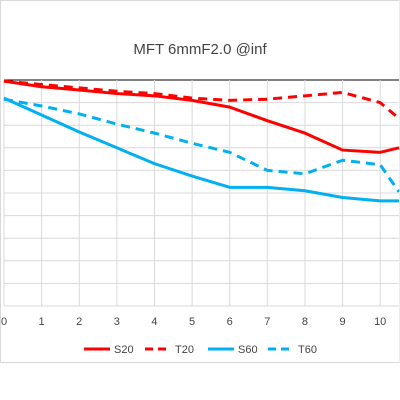 This screenshot has height=400, width=400. Describe the element at coordinates (184, 350) in the screenshot. I see `legend-label: T20` at that location.